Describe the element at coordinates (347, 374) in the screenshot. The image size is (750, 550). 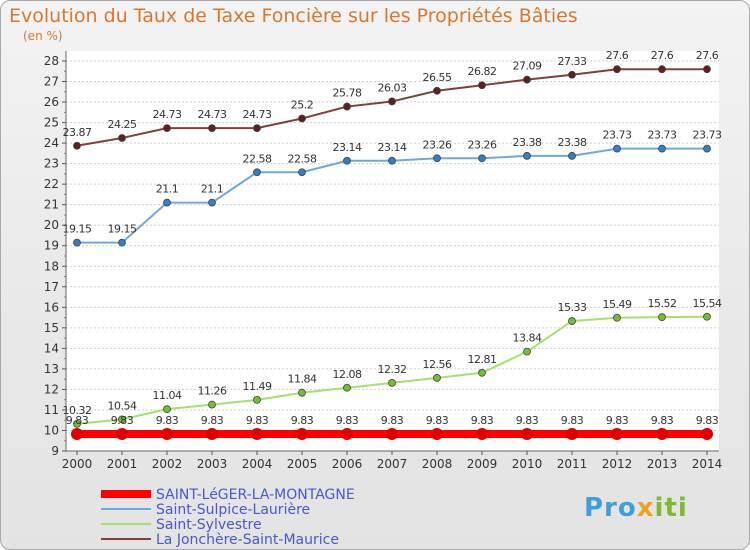
I see `data-label: 12.08` at that location.